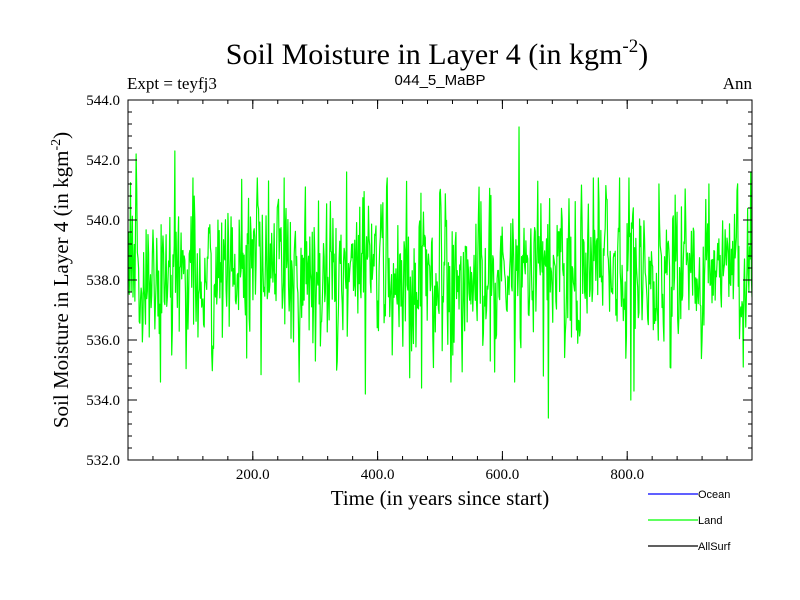  Describe the element at coordinates (630, 46) in the screenshot. I see `chart-title-sup: -2` at that location.